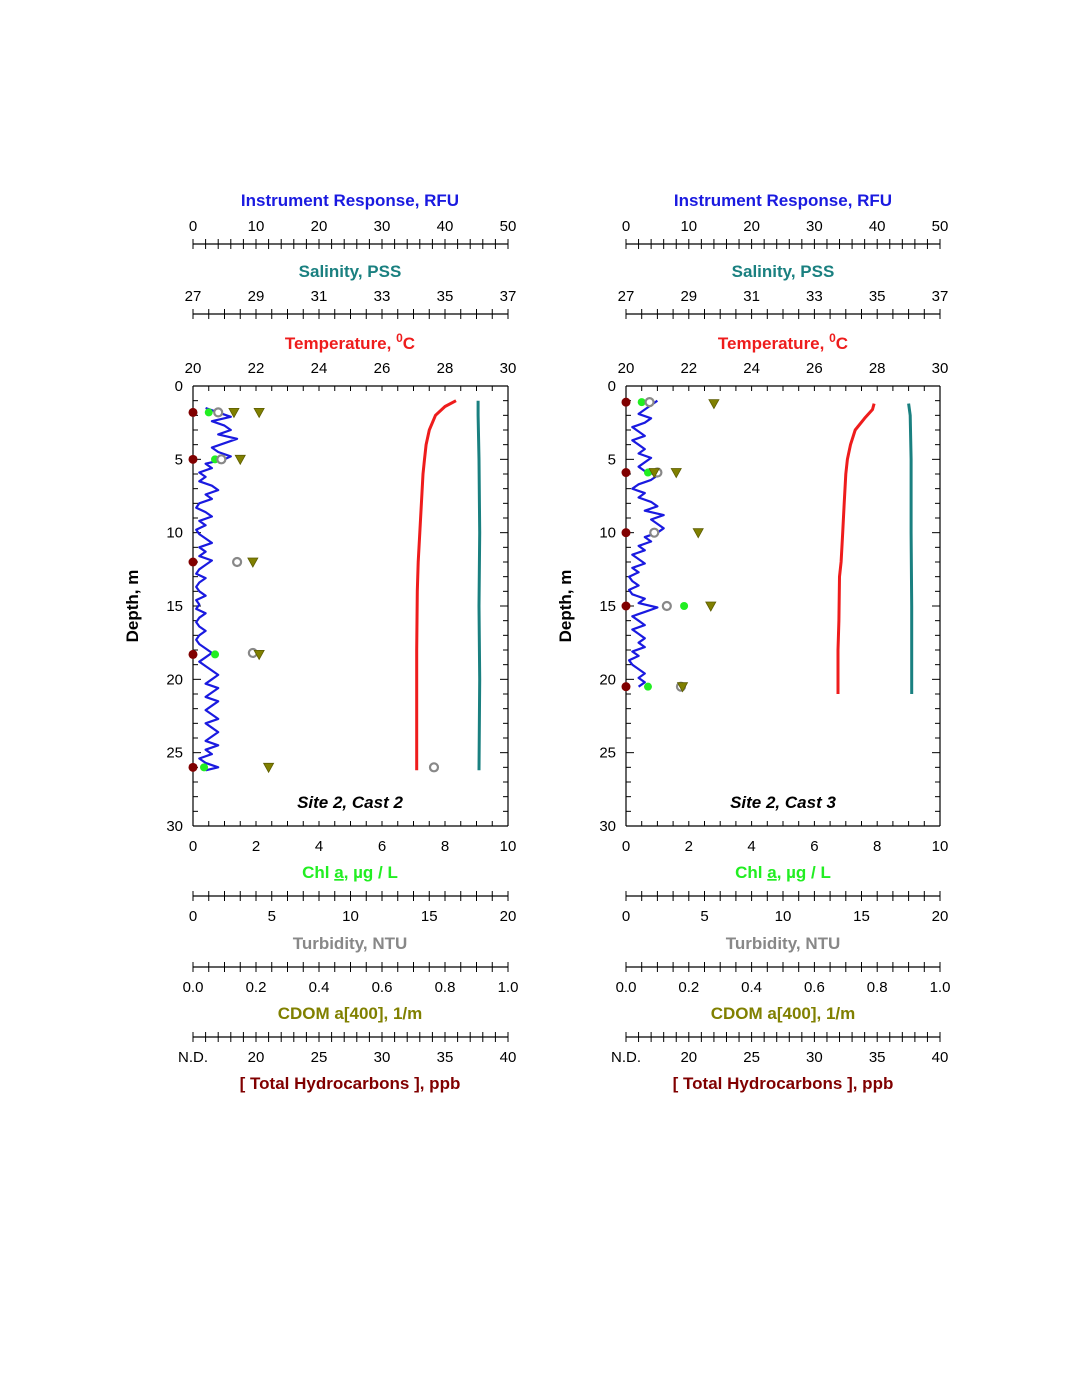 Image resolution: width=1069 pixels, height=1383 pixels. I want to click on right-turbidity-title-main: Turbidity, so click(762, 943).